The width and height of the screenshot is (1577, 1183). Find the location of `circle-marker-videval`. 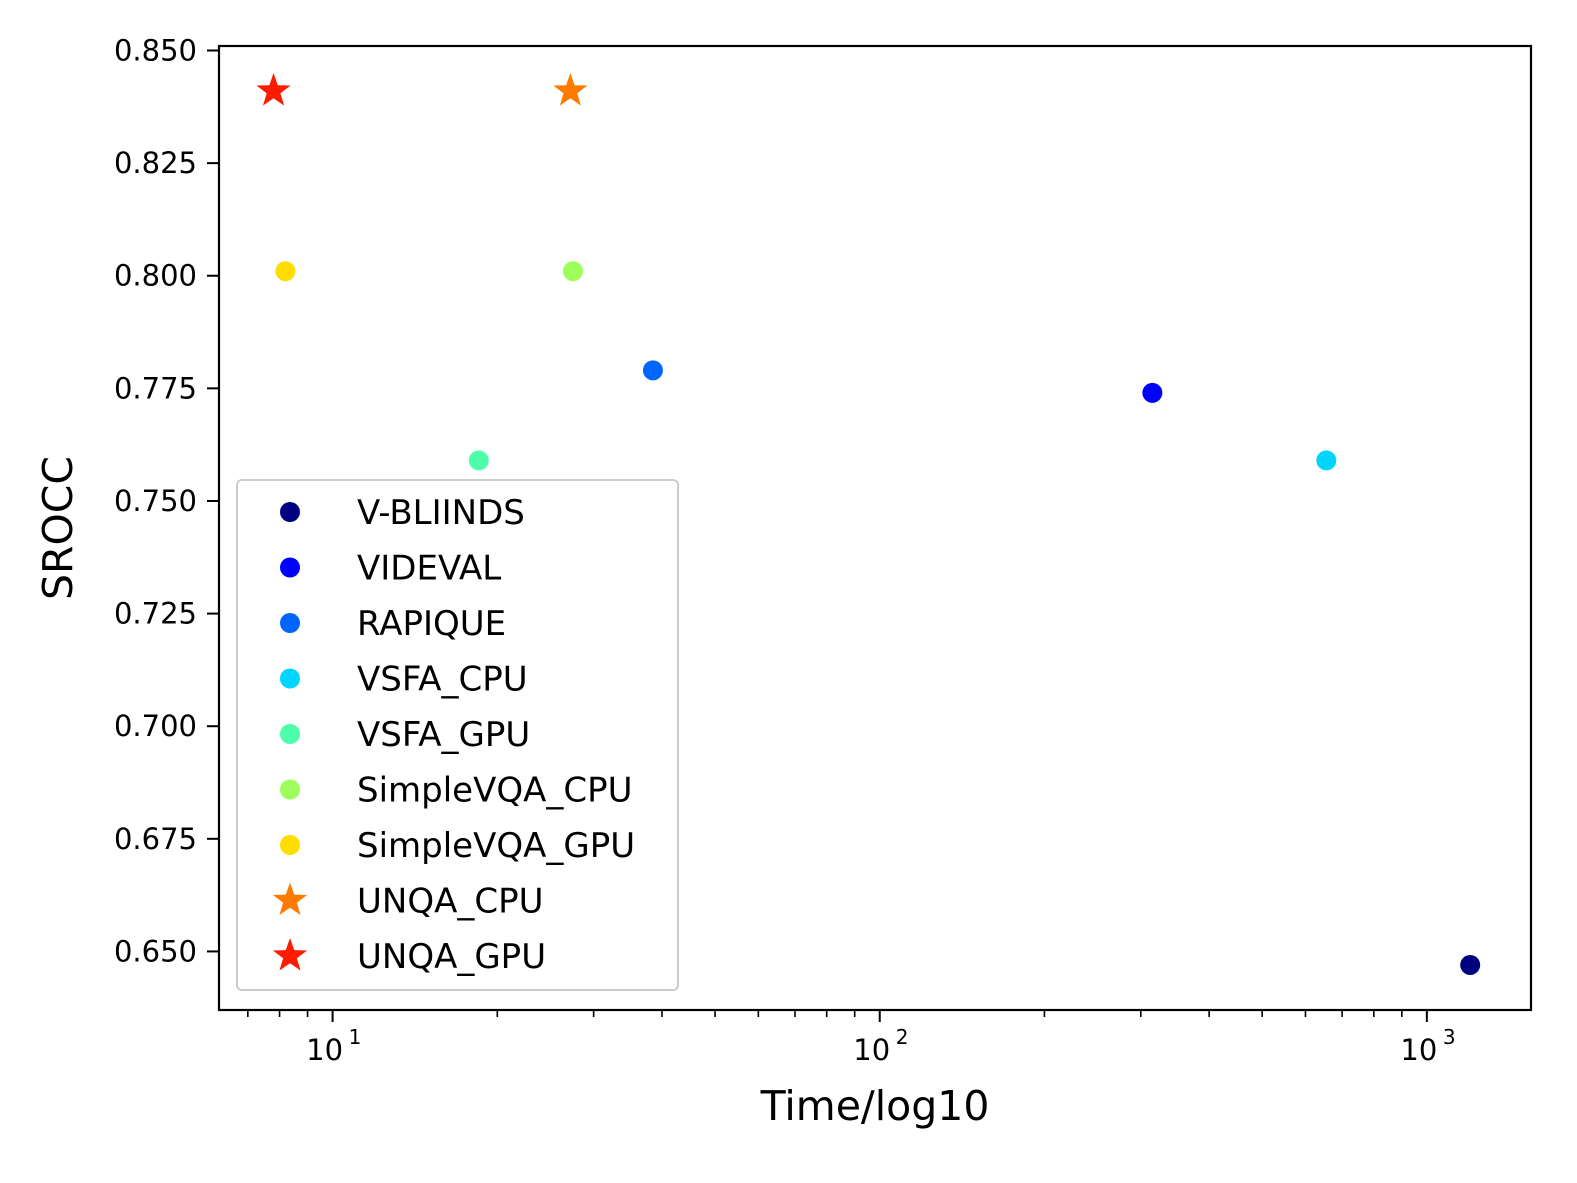

circle-marker-videval is located at coordinates (1152, 392).